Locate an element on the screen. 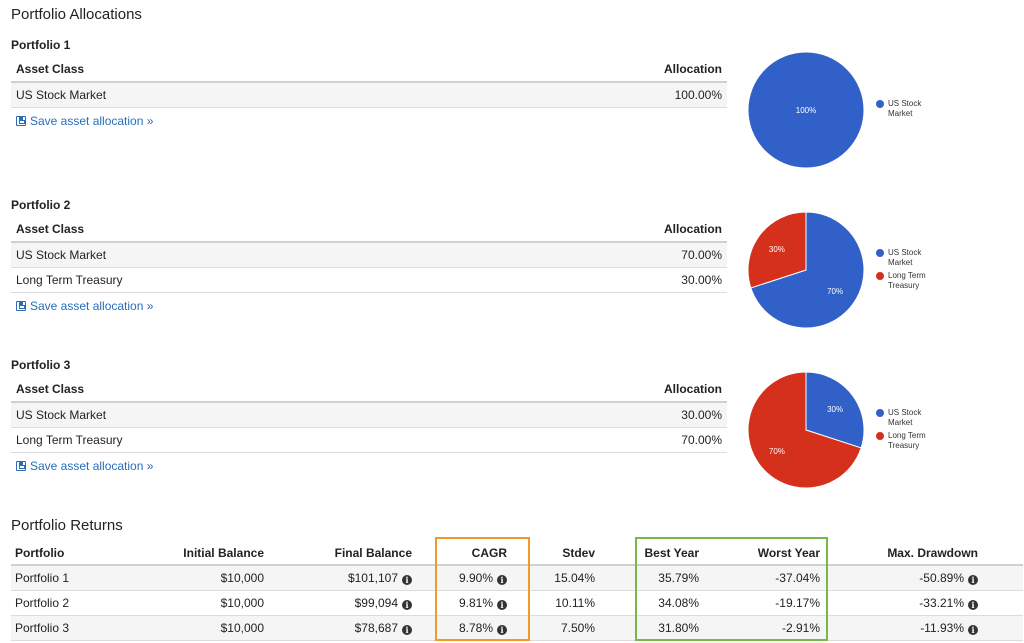  cell-portfolio: Portfolio 2 is located at coordinates (42, 603).